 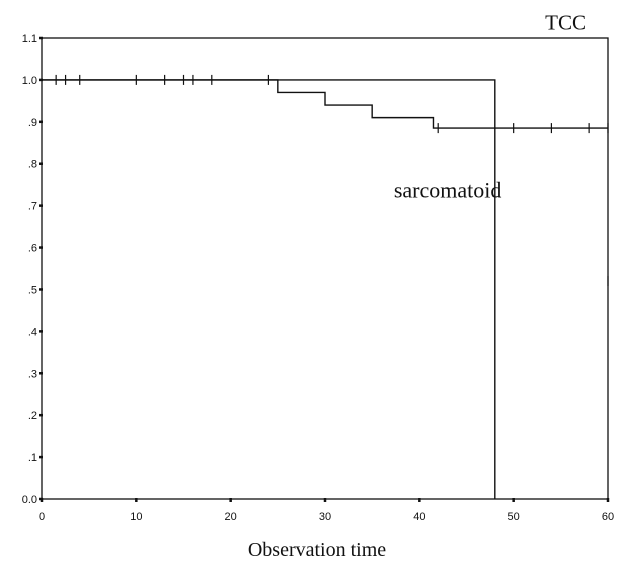 What do you see at coordinates (29, 81) in the screenshot?
I see `y-tick-label: 1.0` at bounding box center [29, 81].